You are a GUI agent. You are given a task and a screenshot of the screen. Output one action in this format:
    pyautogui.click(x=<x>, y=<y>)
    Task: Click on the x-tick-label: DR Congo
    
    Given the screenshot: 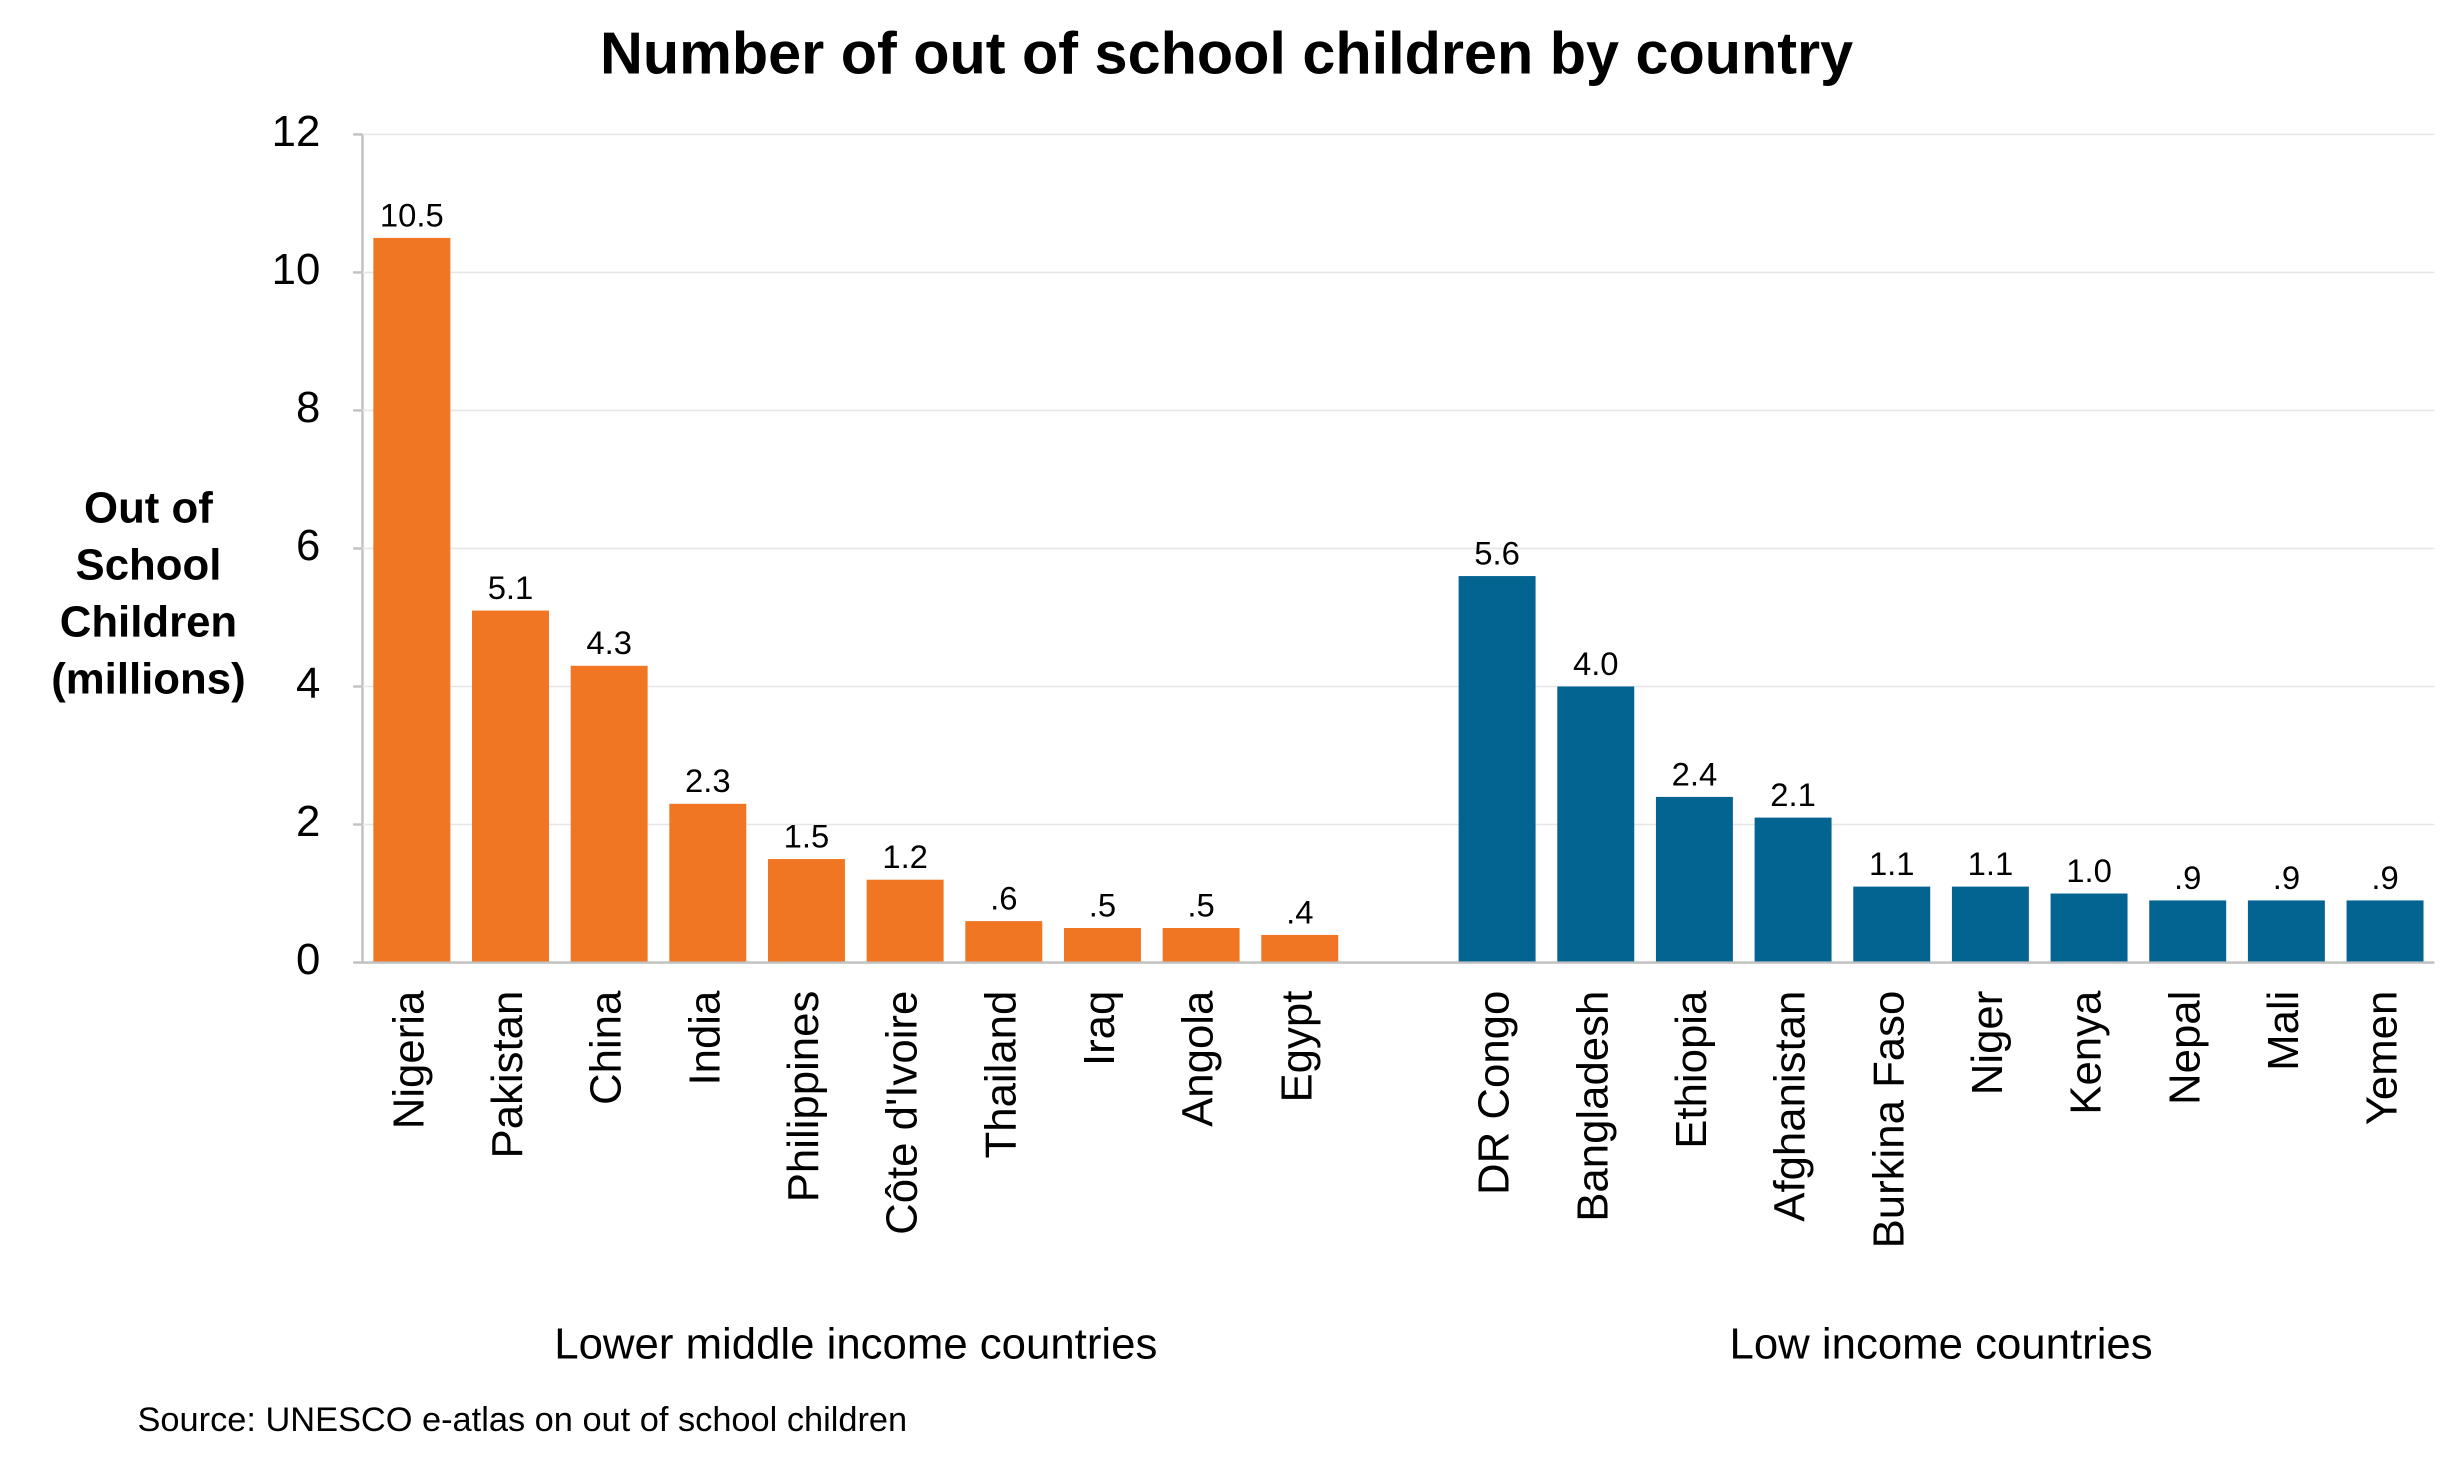 What is the action you would take?
    pyautogui.click(x=1494, y=1093)
    